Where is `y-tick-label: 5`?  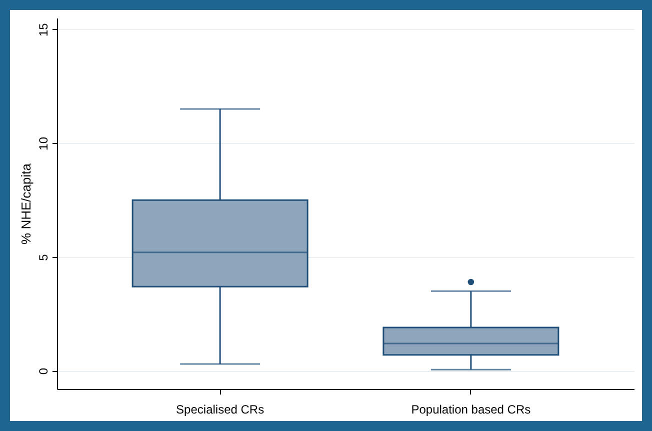 y-tick-label: 5 is located at coordinates (43, 257).